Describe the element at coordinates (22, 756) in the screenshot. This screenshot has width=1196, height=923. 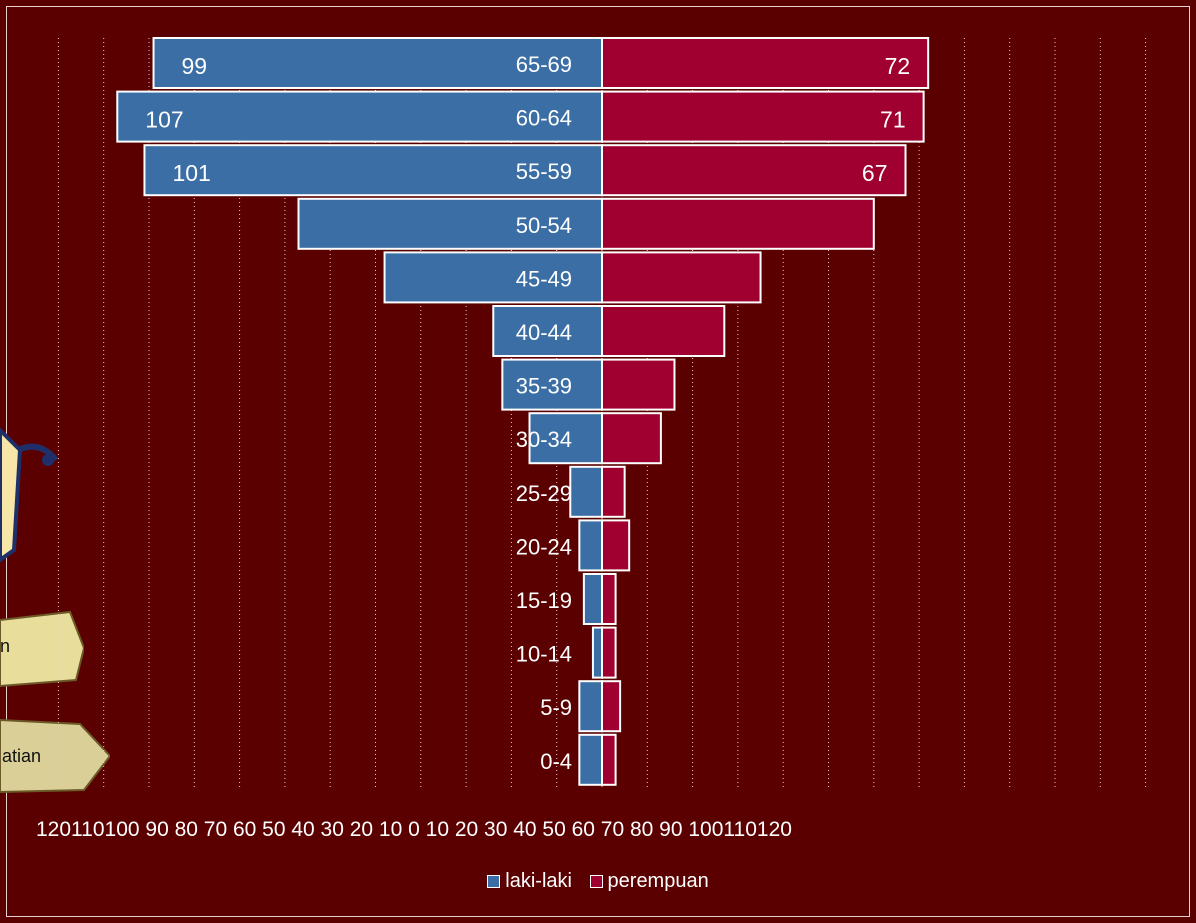
I see `signpost-text: atian` at that location.